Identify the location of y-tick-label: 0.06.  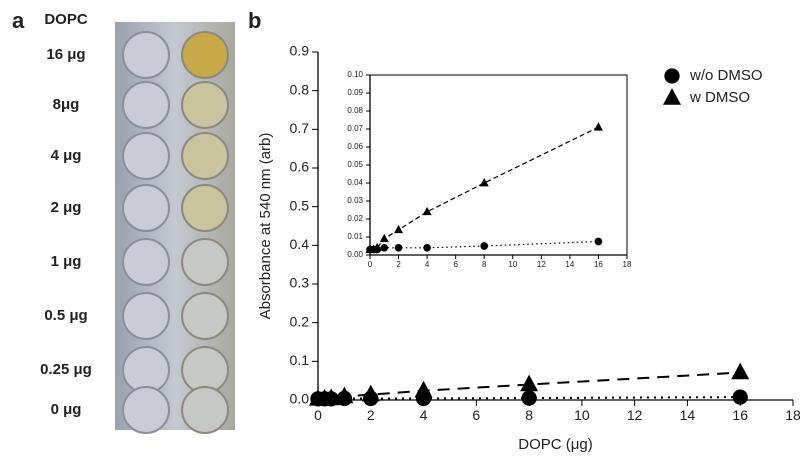
(355, 146).